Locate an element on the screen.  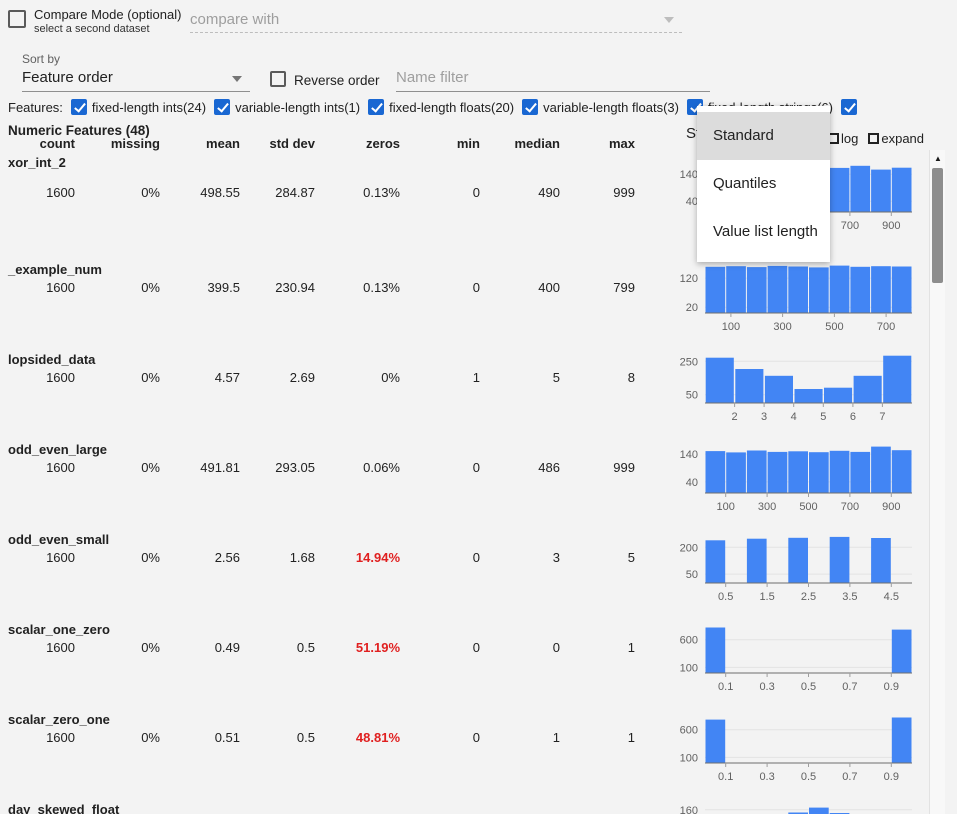
menu-item-value-list-length: Value list length is located at coordinates (765, 231).